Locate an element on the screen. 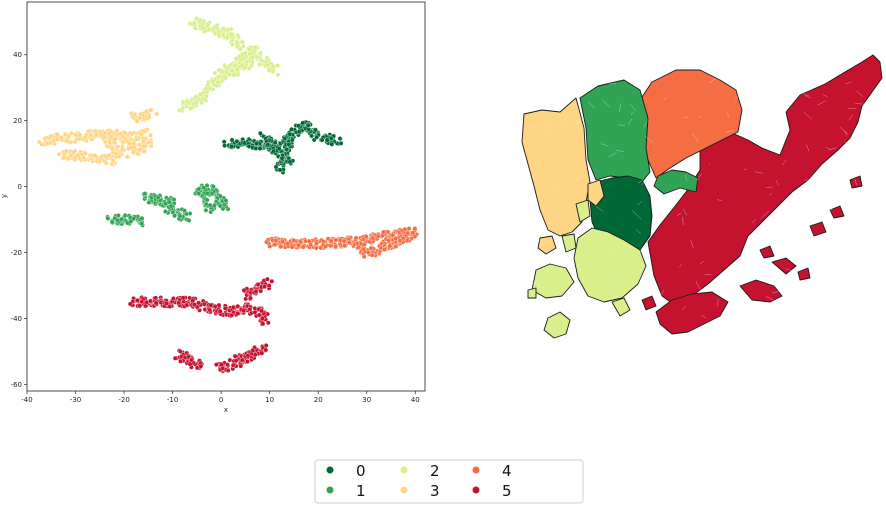  x-axis-ticks: -40 -30 -20 -10 0 10 20 30 40 is located at coordinates (220, 397).